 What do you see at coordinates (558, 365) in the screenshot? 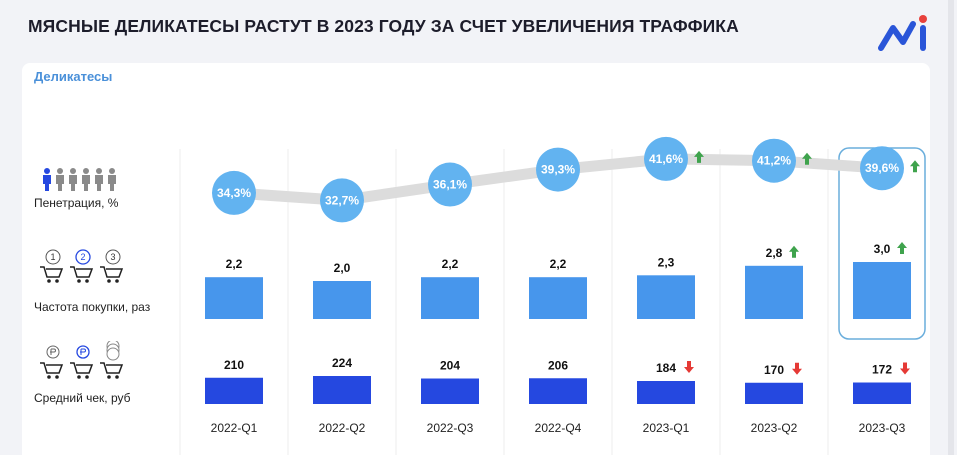
I see `avg-check-value-label: 206` at bounding box center [558, 365].